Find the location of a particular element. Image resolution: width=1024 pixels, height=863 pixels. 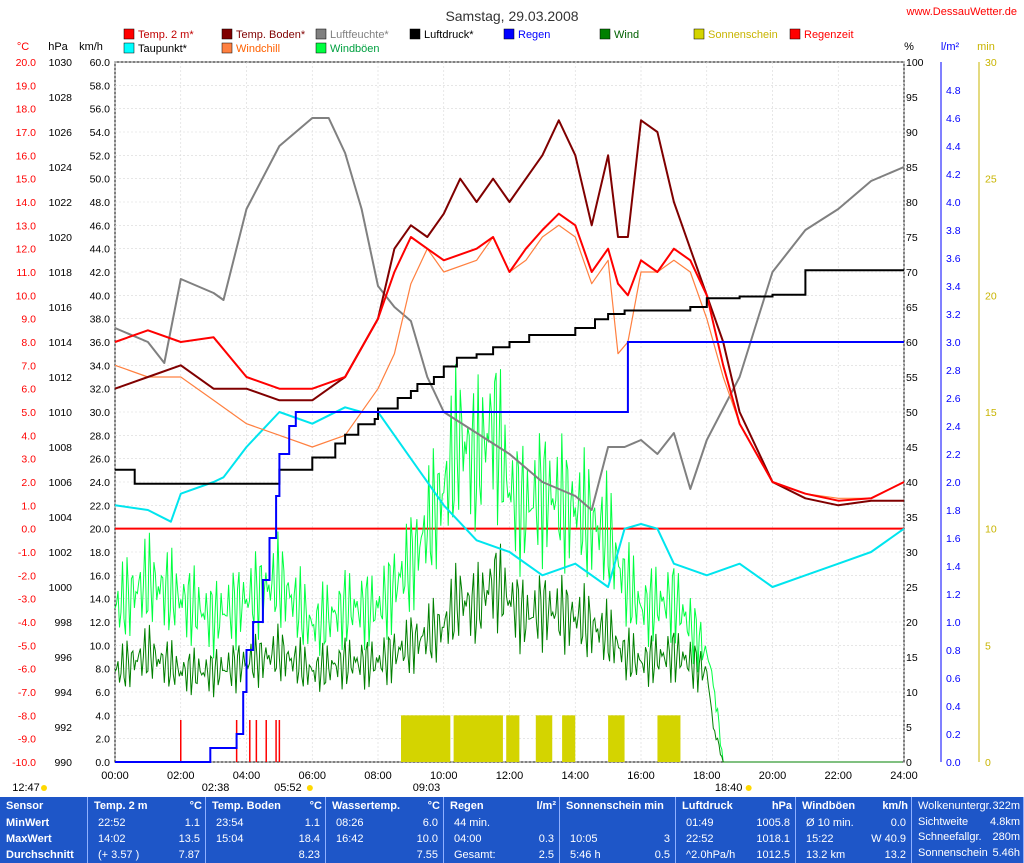

y-tick-humidity: 5 is located at coordinates (909, 728).